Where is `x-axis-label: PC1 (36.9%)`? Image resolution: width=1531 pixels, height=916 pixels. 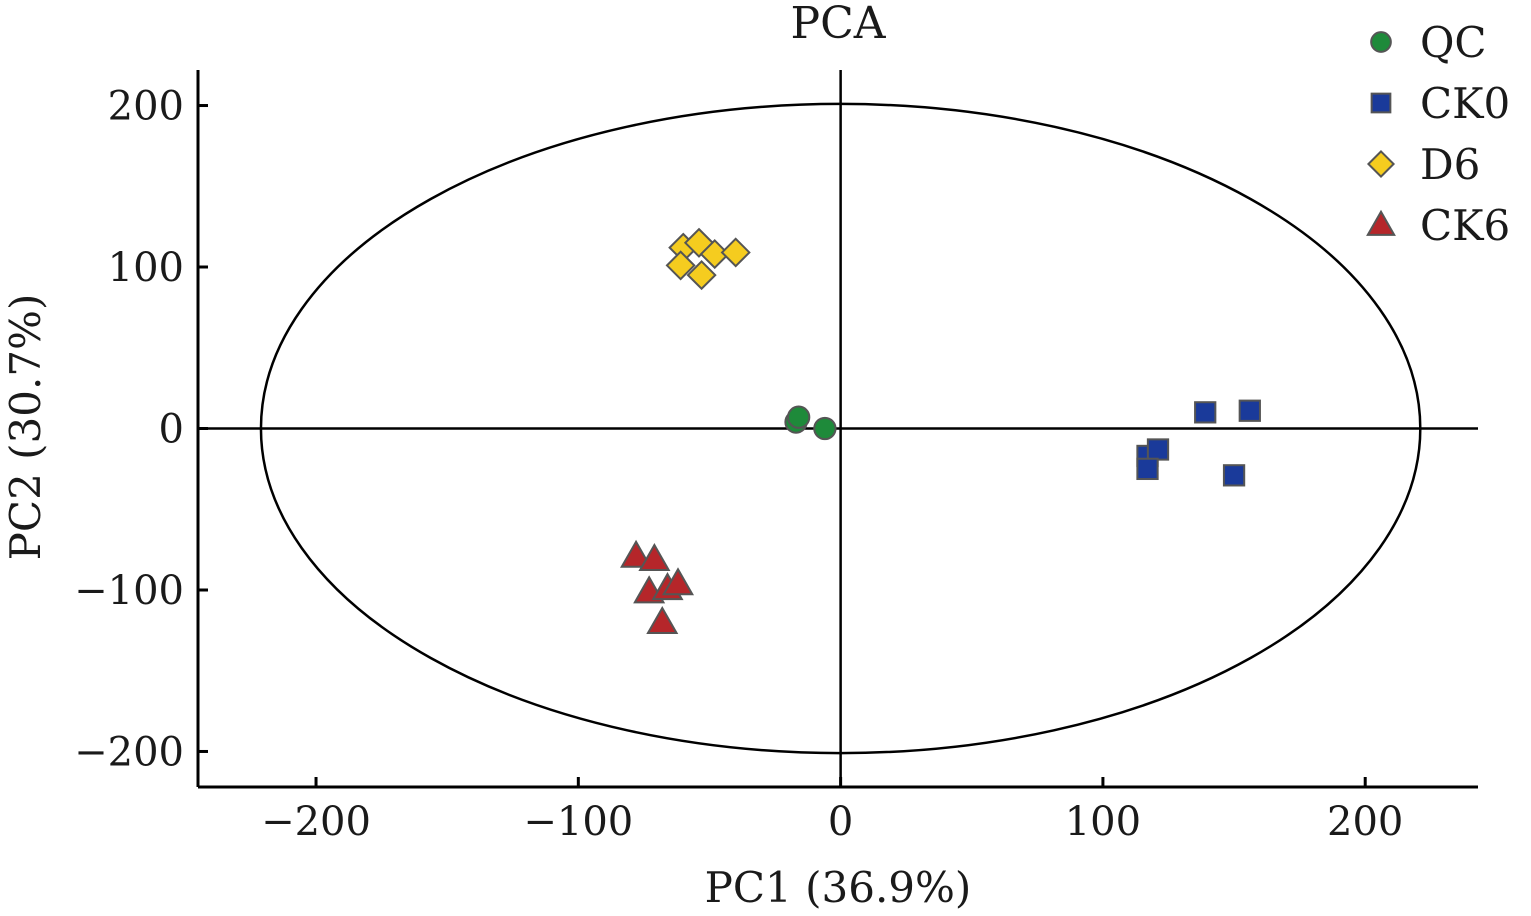 x-axis-label: PC1 (36.9%) is located at coordinates (838, 887).